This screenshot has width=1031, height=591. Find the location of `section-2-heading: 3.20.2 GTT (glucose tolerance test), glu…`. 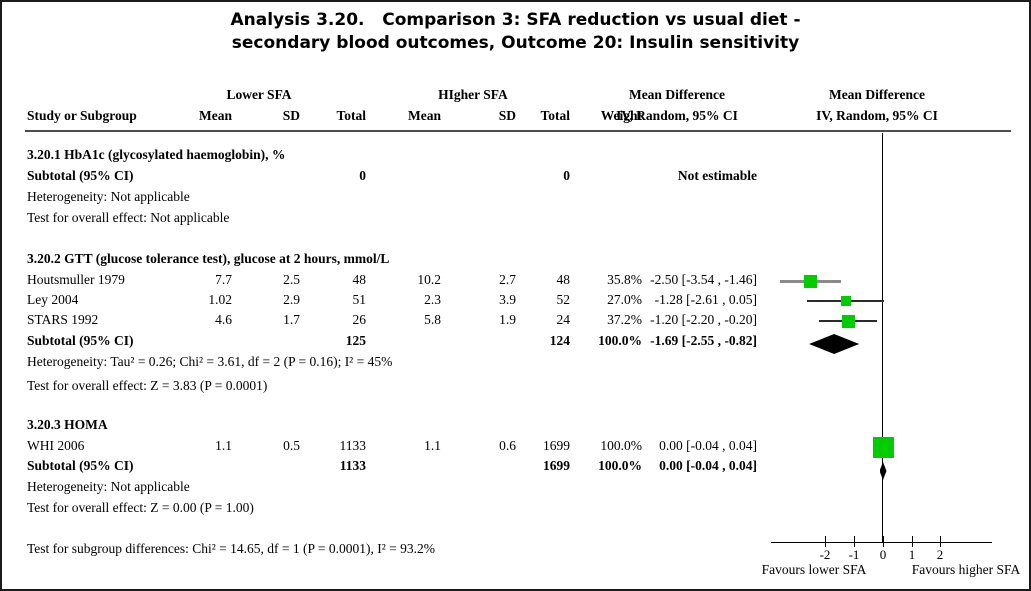

section-2-heading: 3.20.2 GTT (glucose tolerance test), glu… is located at coordinates (208, 258).